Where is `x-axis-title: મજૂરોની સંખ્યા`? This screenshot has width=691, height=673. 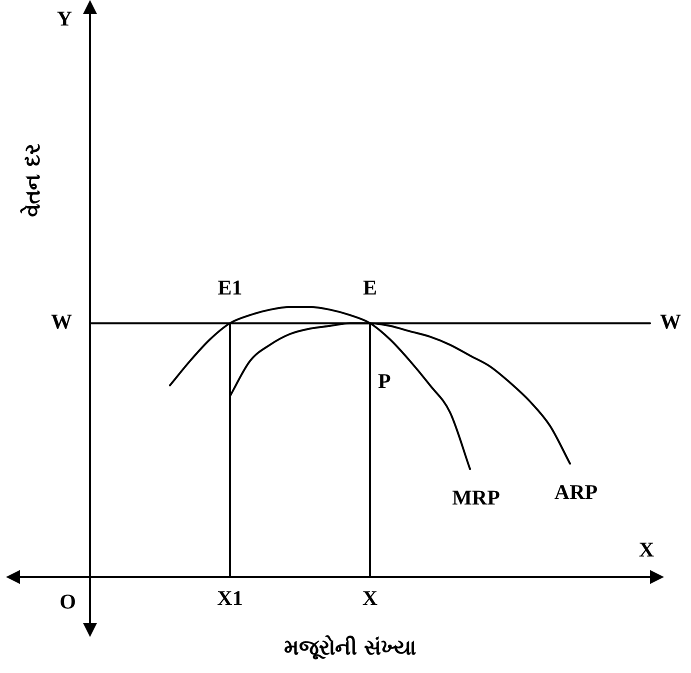 x-axis-title: મજૂરોની સંખ્યા is located at coordinates (350, 647).